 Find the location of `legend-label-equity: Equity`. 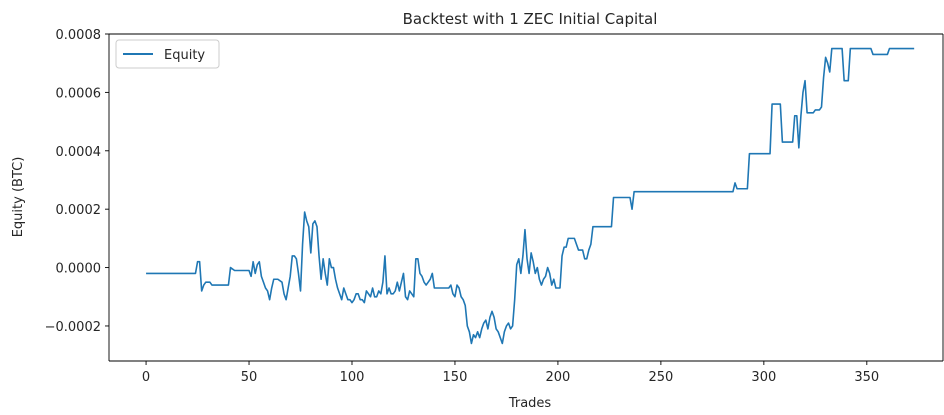

legend-label-equity: Equity is located at coordinates (184, 55).